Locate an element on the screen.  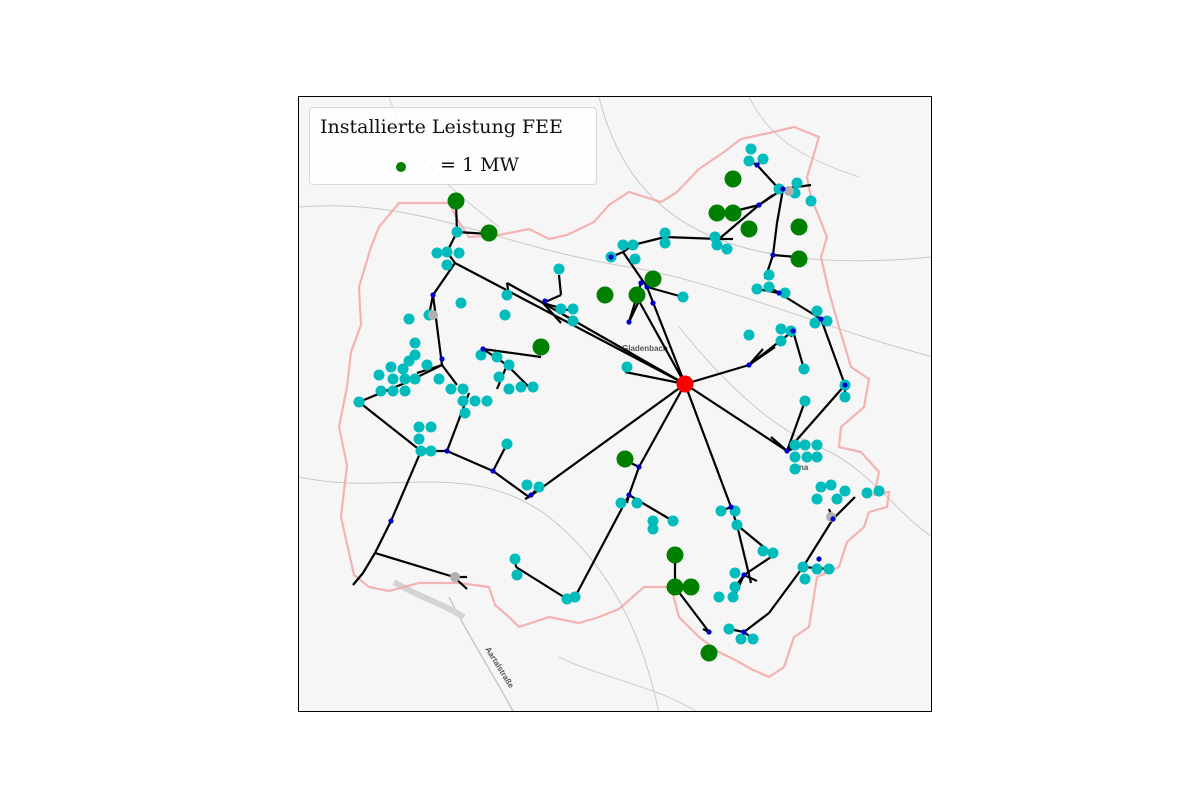
town-label-gladenbach: Gladenbach is located at coordinates (645, 348).